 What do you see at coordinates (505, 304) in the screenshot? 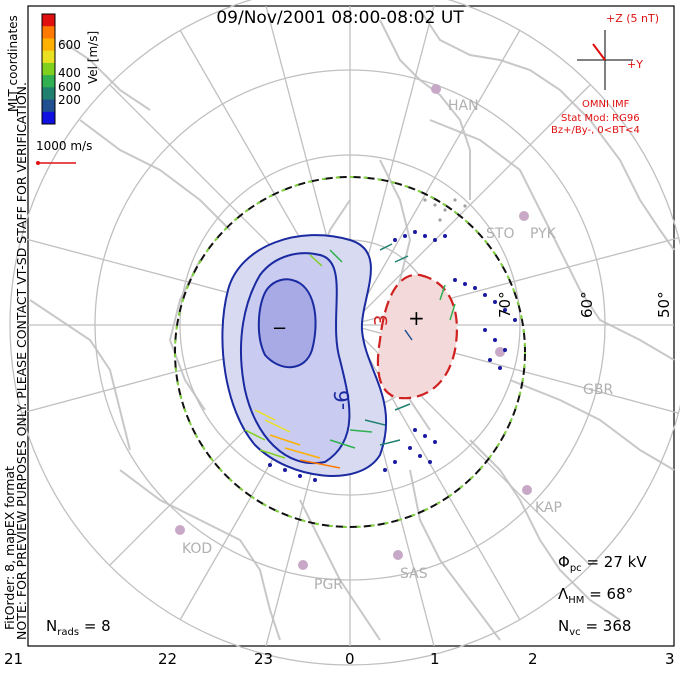
I see `latitude-label-70: 70°` at bounding box center [505, 304].